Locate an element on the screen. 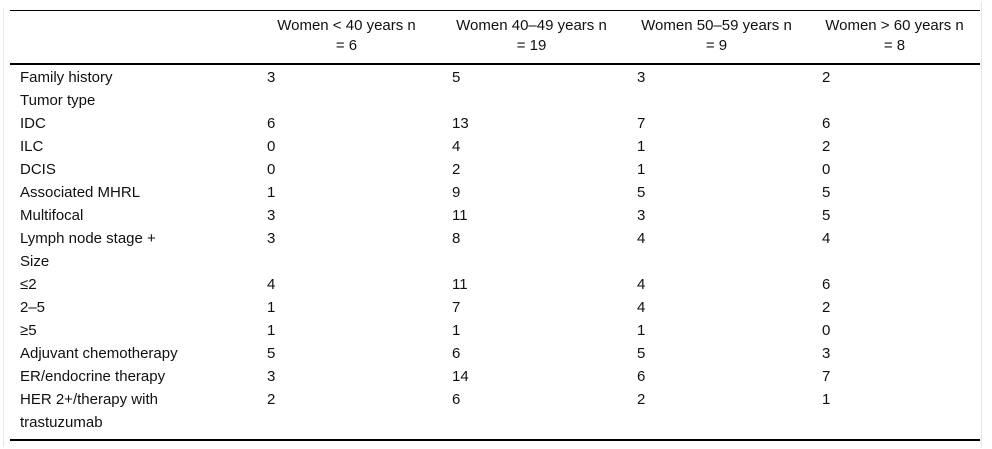 The width and height of the screenshot is (992, 449). row-label: Size is located at coordinates (35, 261).